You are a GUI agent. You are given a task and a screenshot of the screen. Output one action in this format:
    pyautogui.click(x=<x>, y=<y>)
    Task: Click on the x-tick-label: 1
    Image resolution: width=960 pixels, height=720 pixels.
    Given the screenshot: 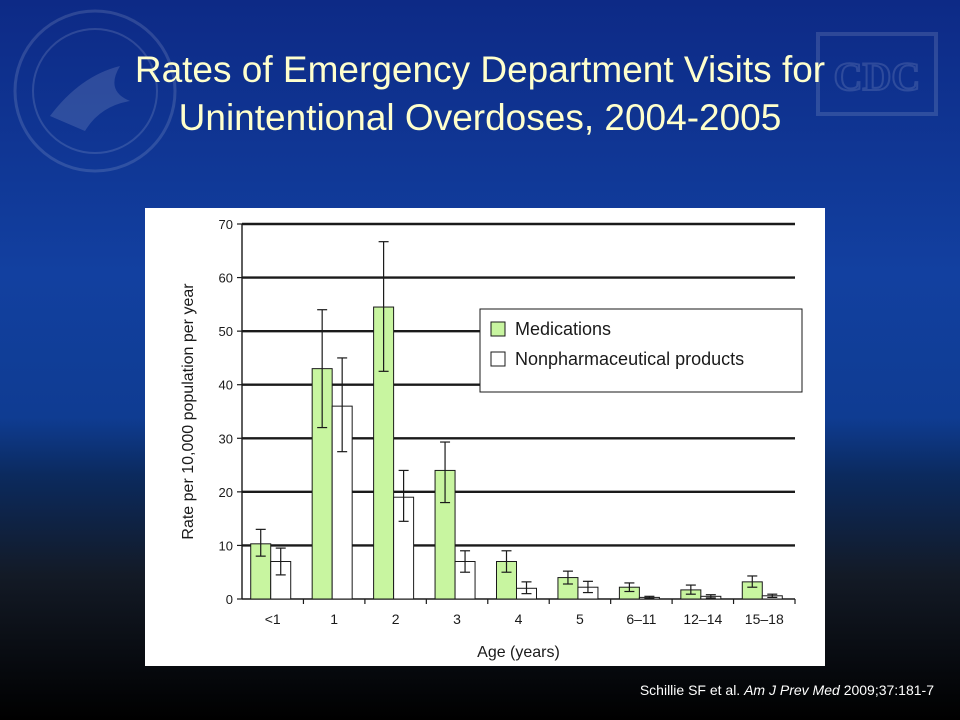 What is the action you would take?
    pyautogui.click(x=334, y=619)
    